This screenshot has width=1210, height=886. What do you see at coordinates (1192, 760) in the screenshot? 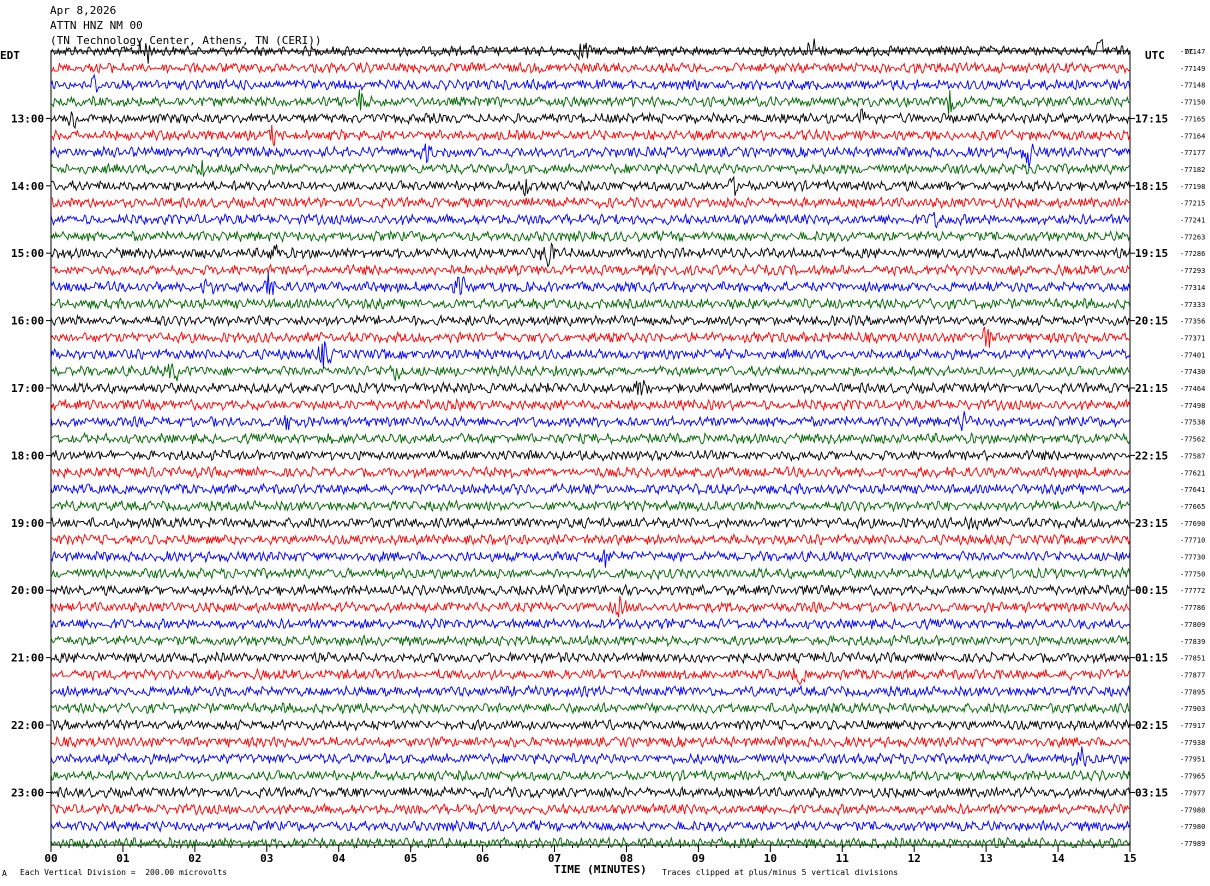
I see `dc-offset-label: -77951` at bounding box center [1192, 760].